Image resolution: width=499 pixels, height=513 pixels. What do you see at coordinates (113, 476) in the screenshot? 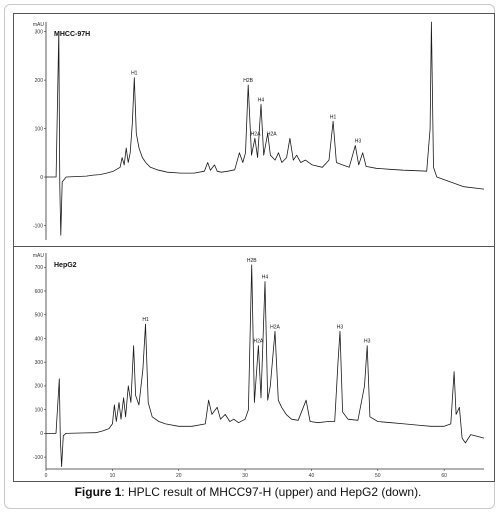
I see `x-tick-label: 10` at bounding box center [113, 476].